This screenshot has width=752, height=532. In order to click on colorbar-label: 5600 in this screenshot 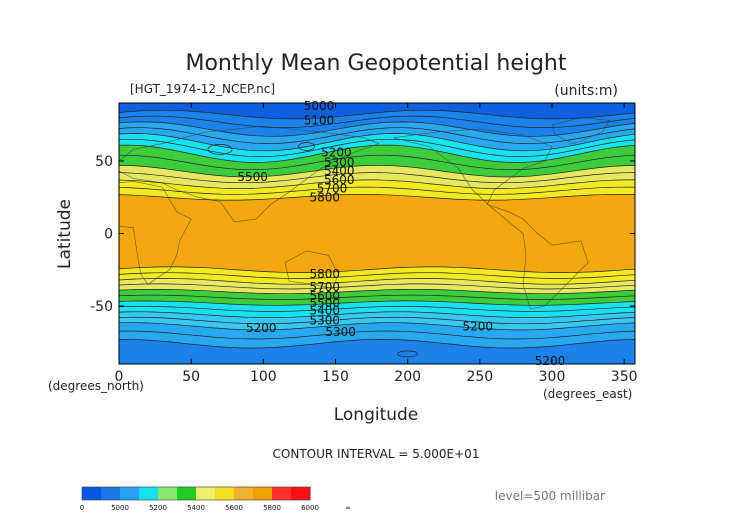, I will do `click(234, 508)`.